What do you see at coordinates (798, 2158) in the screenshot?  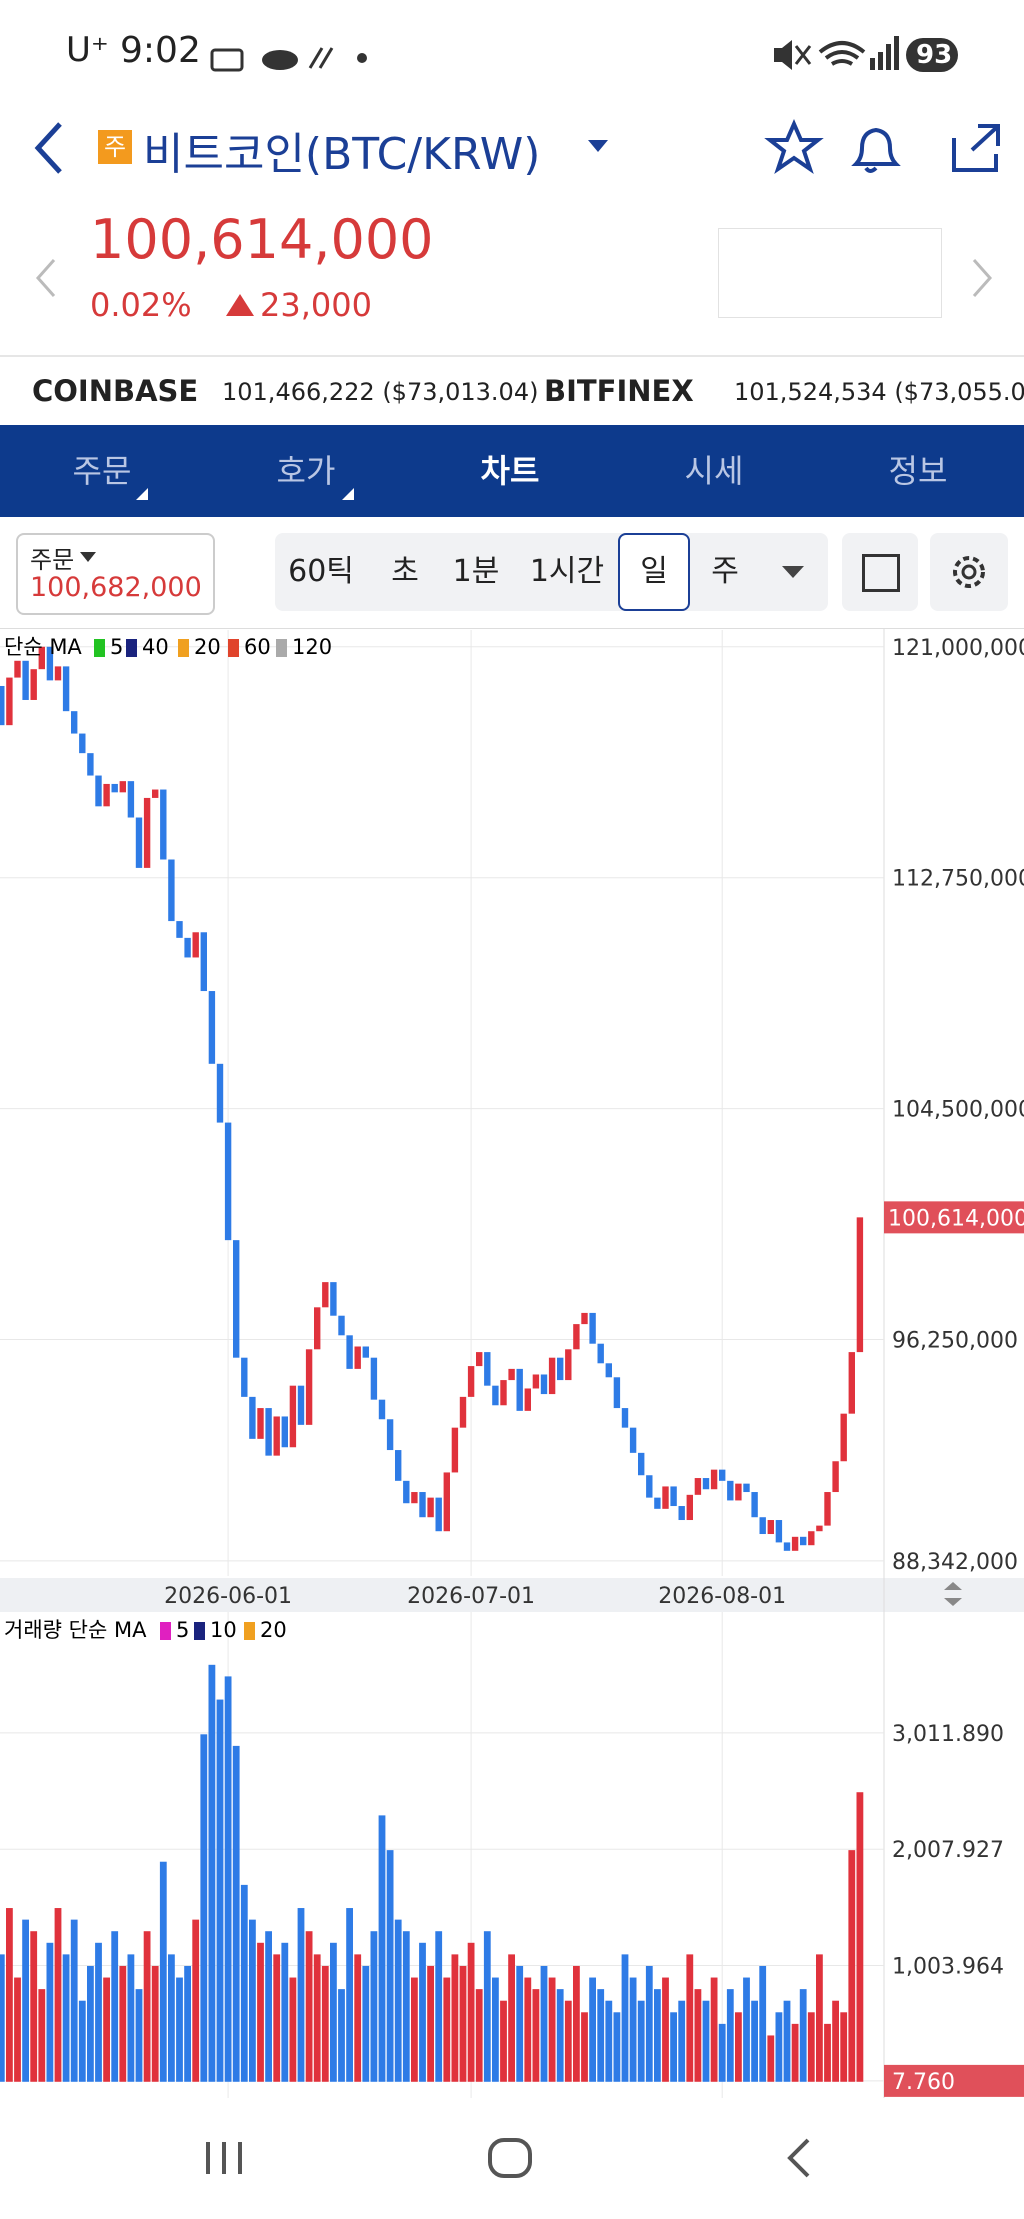 I see `back-nav-button` at bounding box center [798, 2158].